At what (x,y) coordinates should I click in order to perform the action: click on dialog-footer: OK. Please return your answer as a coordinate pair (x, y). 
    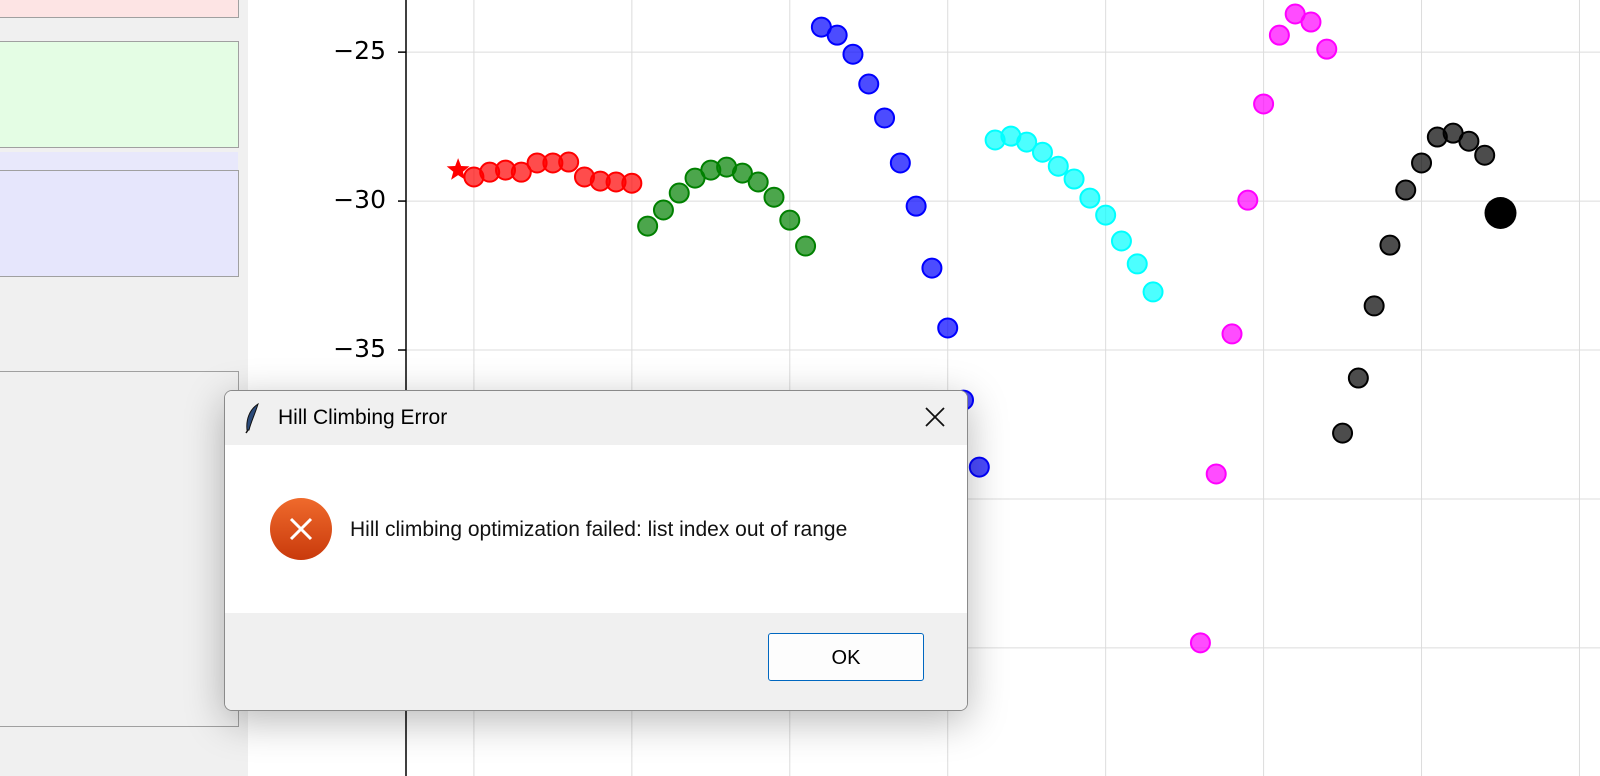
    Looking at the image, I should click on (596, 661).